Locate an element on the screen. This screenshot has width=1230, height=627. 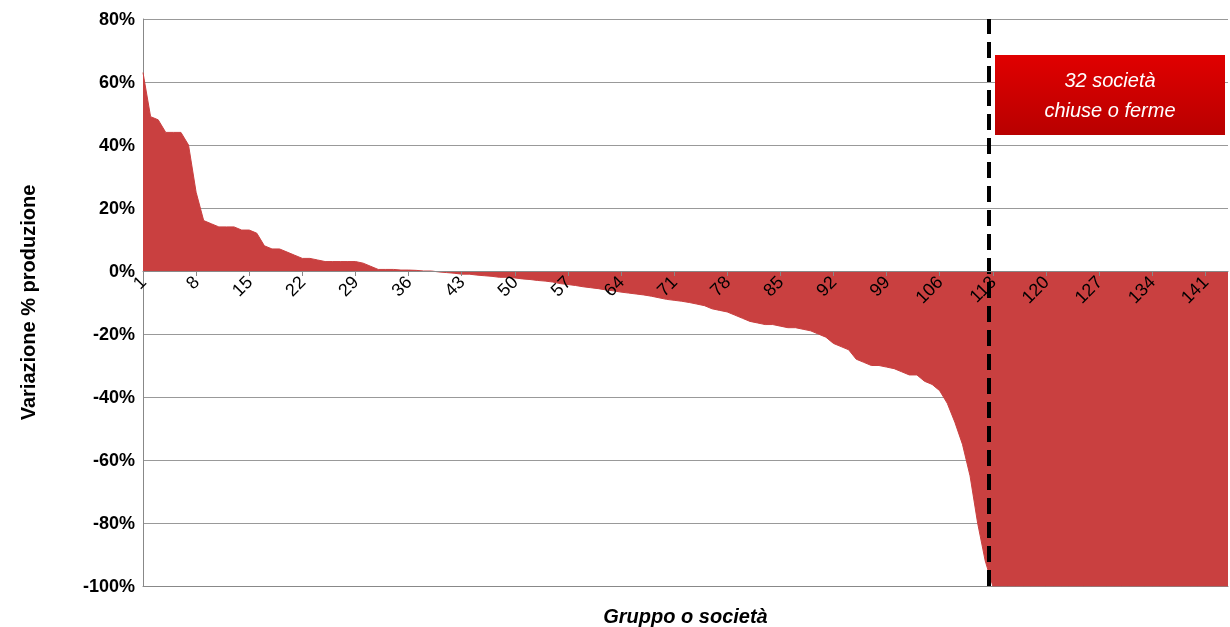
x-tick-label: 71 is located at coordinates (667, 286).